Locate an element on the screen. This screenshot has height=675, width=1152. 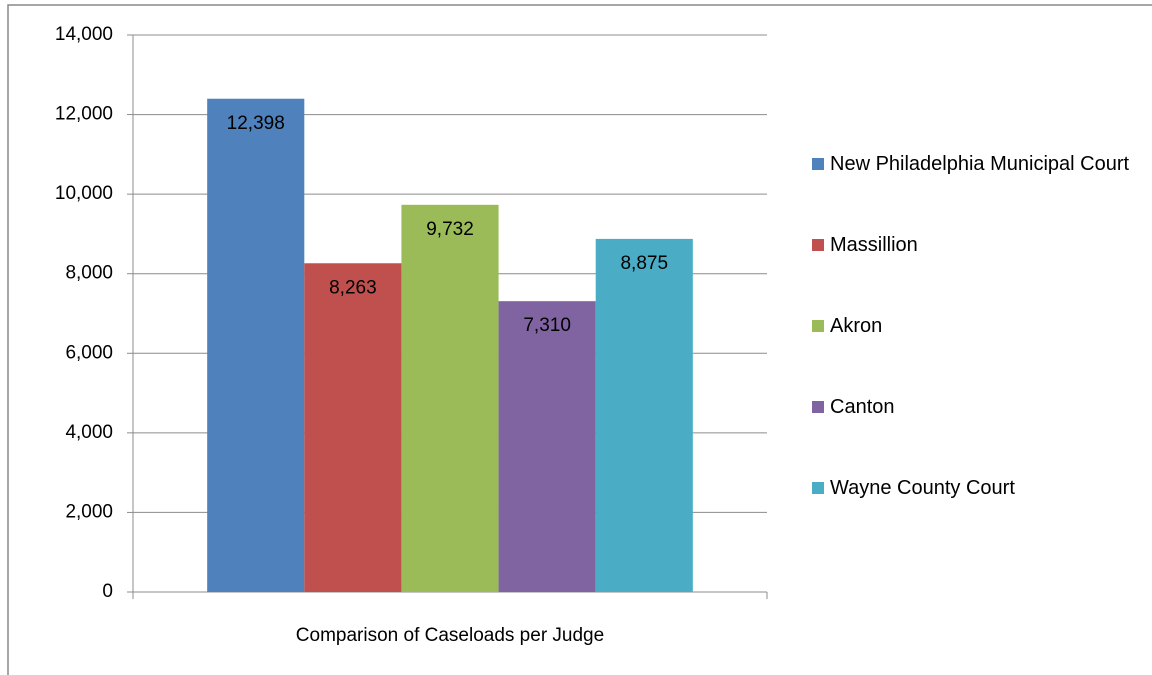
legend-label: Massillion is located at coordinates (874, 245).